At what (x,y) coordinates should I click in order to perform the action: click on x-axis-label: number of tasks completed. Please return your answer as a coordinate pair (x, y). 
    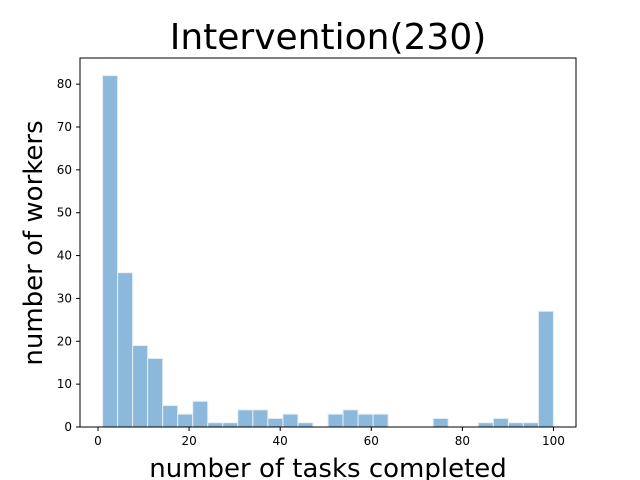
    Looking at the image, I should click on (328, 467).